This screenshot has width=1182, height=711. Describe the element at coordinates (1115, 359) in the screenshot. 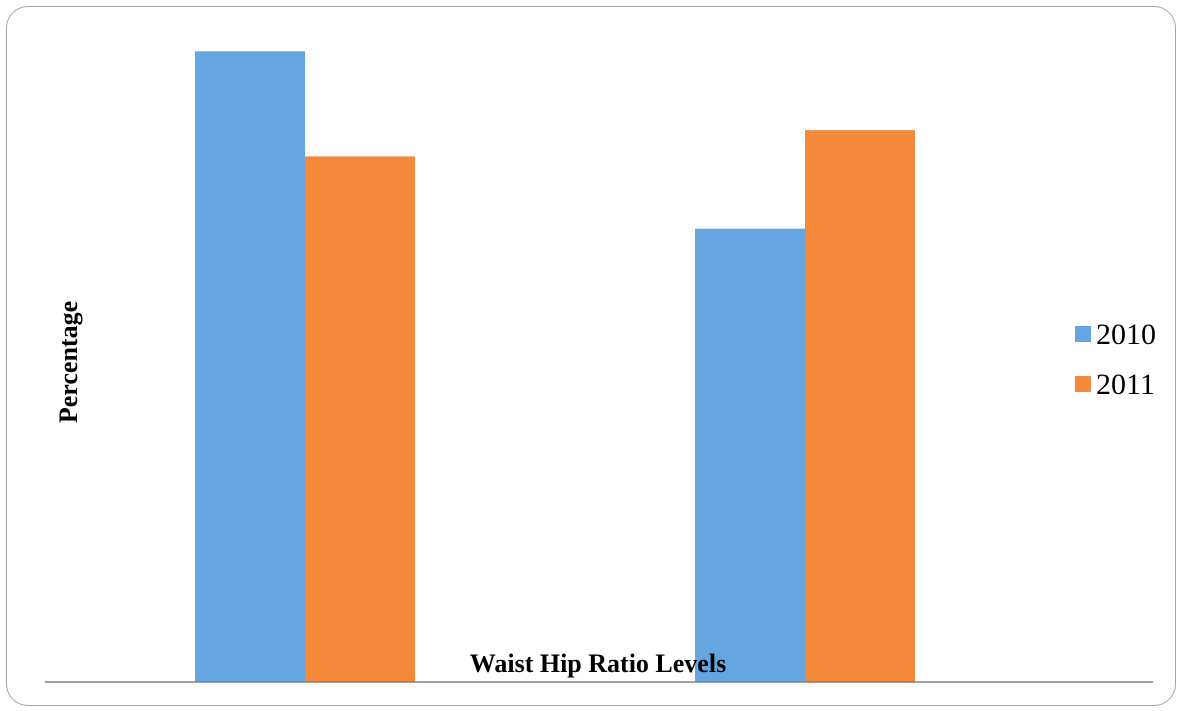

I see `legend: 2010 2011` at that location.